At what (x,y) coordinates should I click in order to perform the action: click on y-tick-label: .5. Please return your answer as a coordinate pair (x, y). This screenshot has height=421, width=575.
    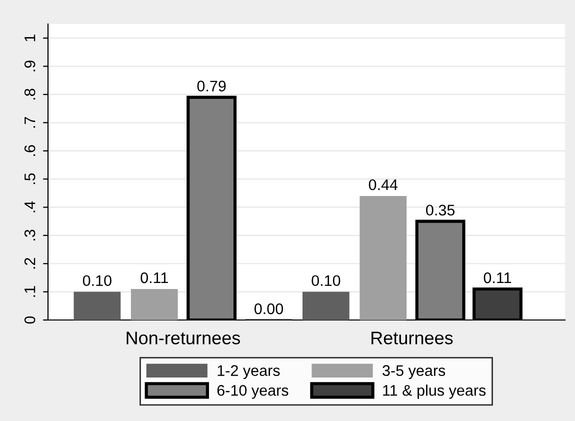
    Looking at the image, I should click on (30, 178).